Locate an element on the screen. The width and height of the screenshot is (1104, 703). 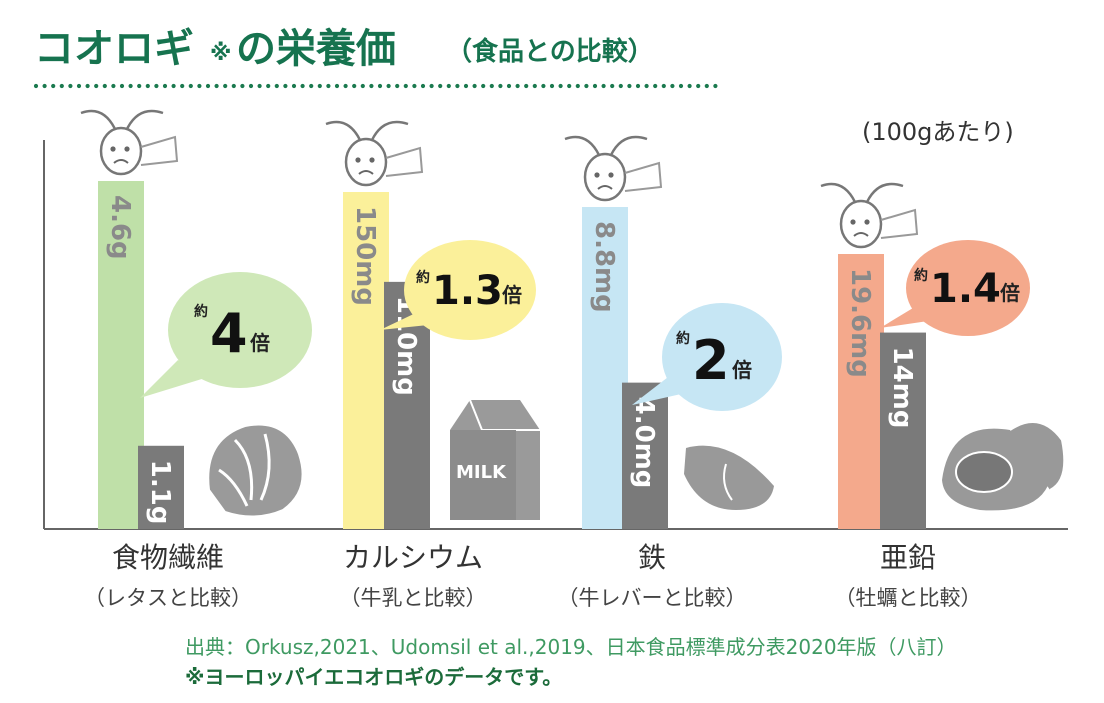
unit-note: (100gあたり) is located at coordinates (938, 132).